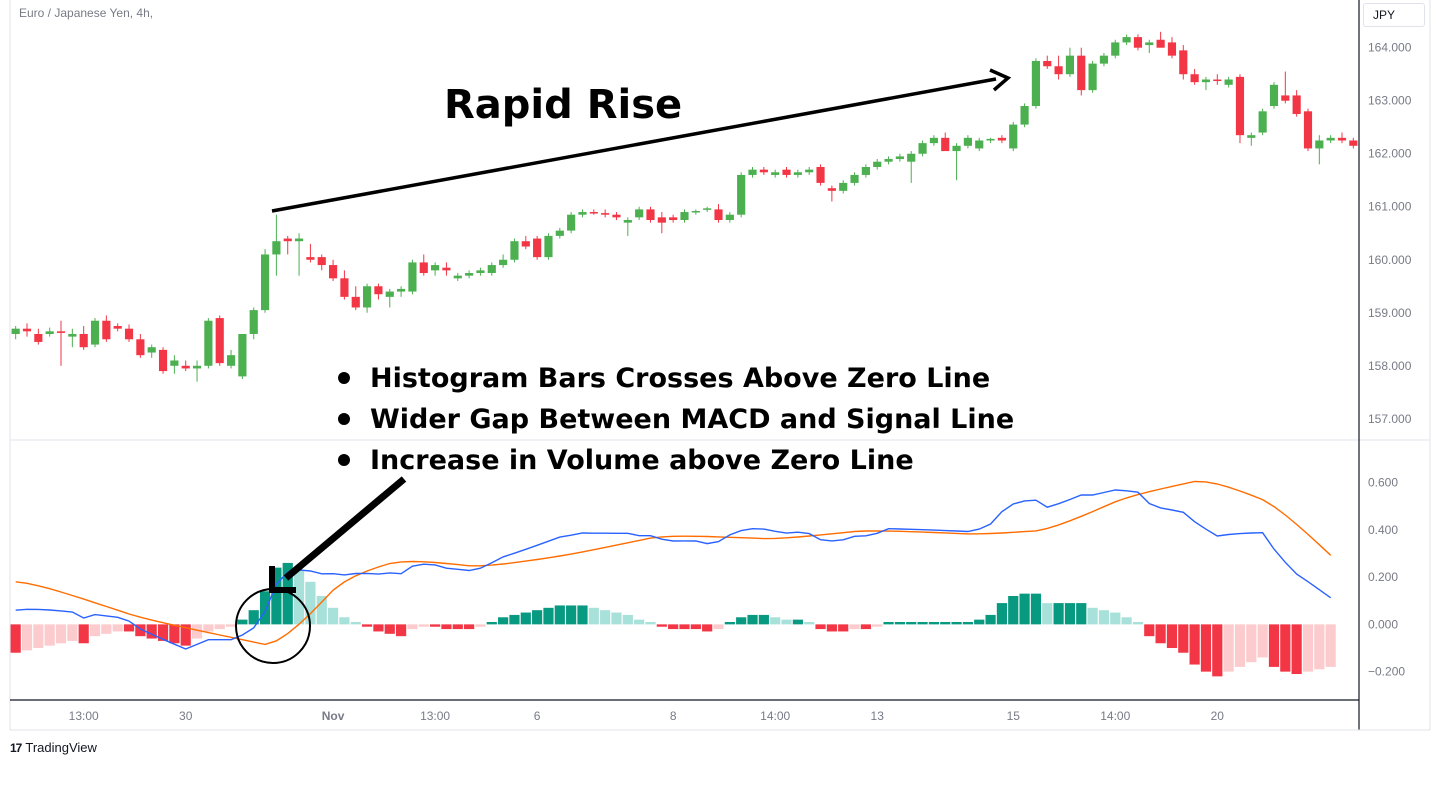 The height and width of the screenshot is (793, 1440). Describe the element at coordinates (563, 105) in the screenshot. I see `annotation-title: Rapid Rise` at that location.